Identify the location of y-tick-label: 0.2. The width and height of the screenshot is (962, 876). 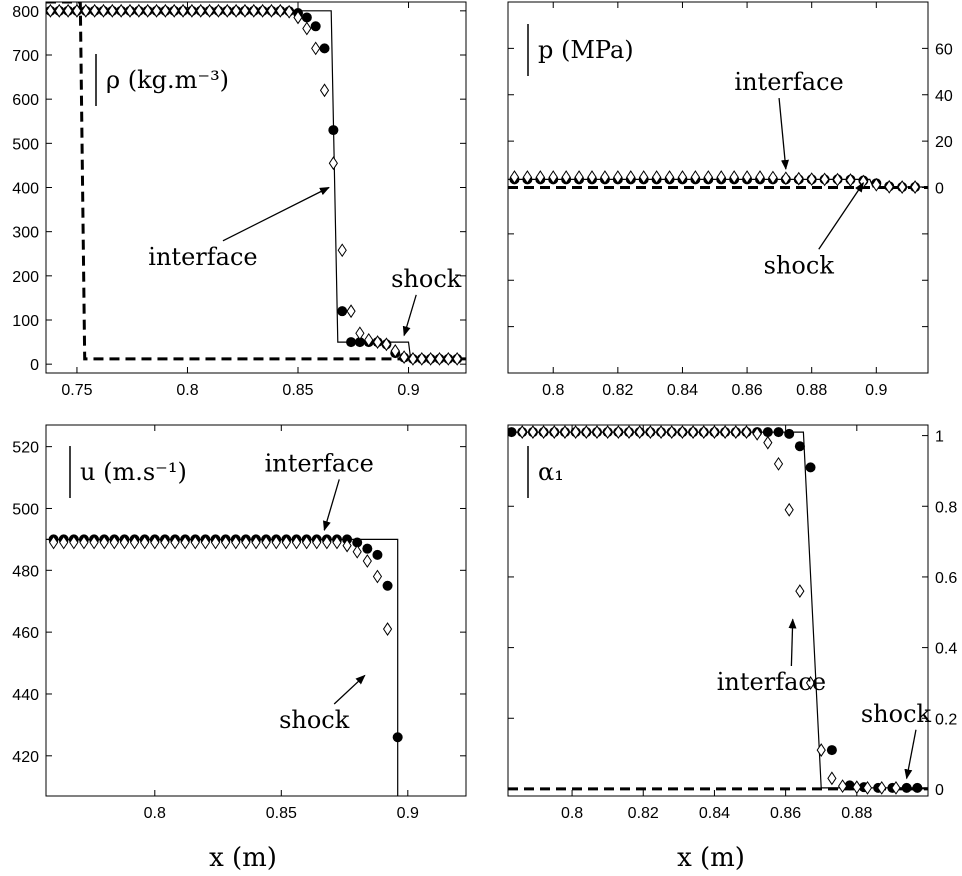
(946, 719).